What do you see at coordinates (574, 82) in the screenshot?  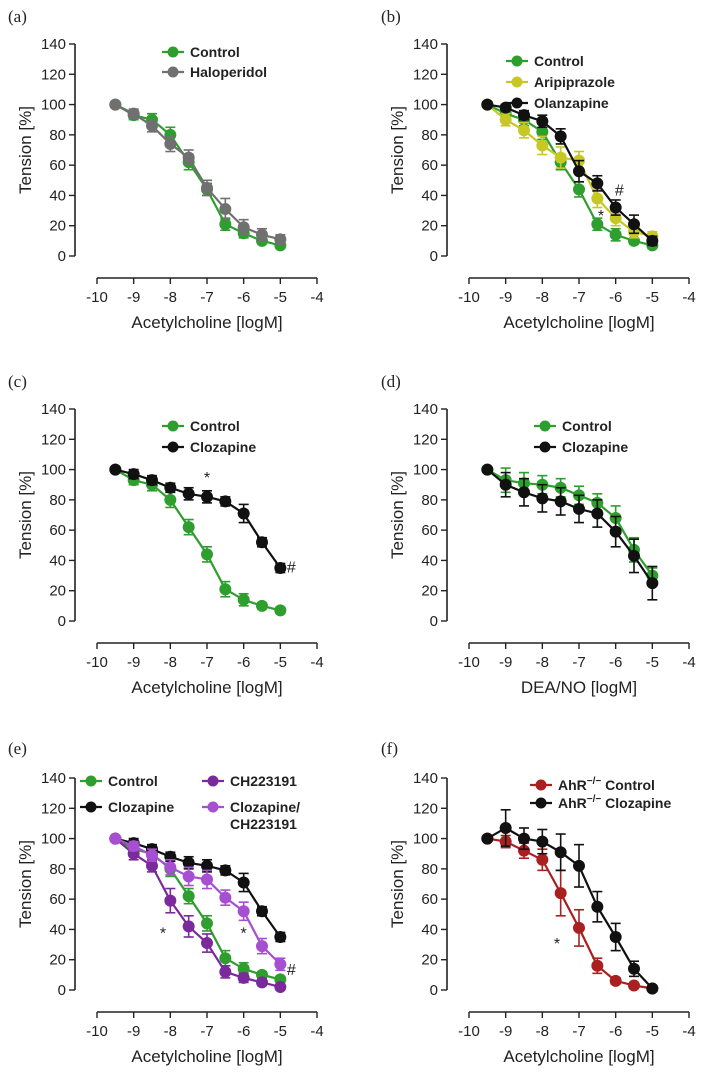 I see `legend-label: Aripiprazole` at bounding box center [574, 82].